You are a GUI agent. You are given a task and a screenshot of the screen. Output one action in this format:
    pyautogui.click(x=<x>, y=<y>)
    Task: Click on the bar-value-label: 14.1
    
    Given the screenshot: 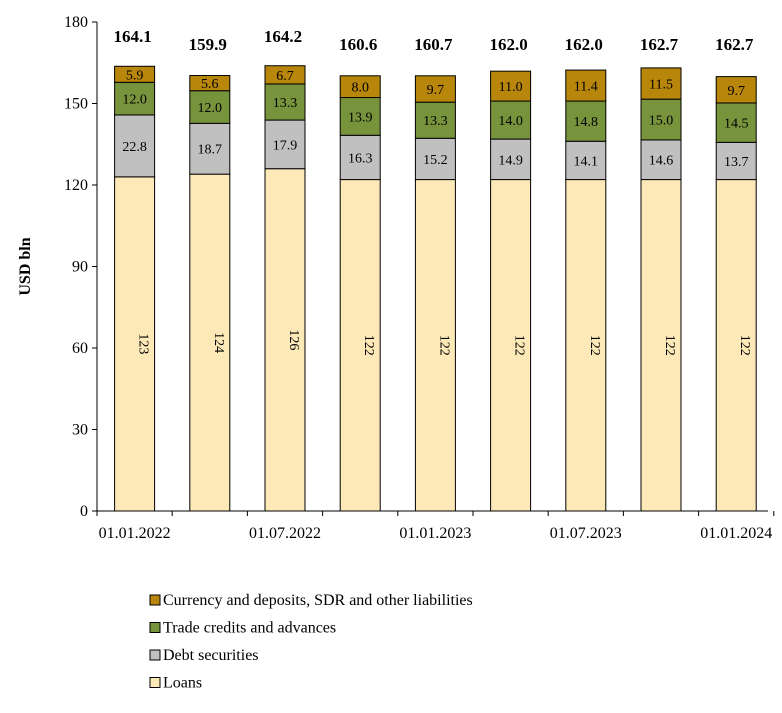 What is the action you would take?
    pyautogui.click(x=586, y=161)
    